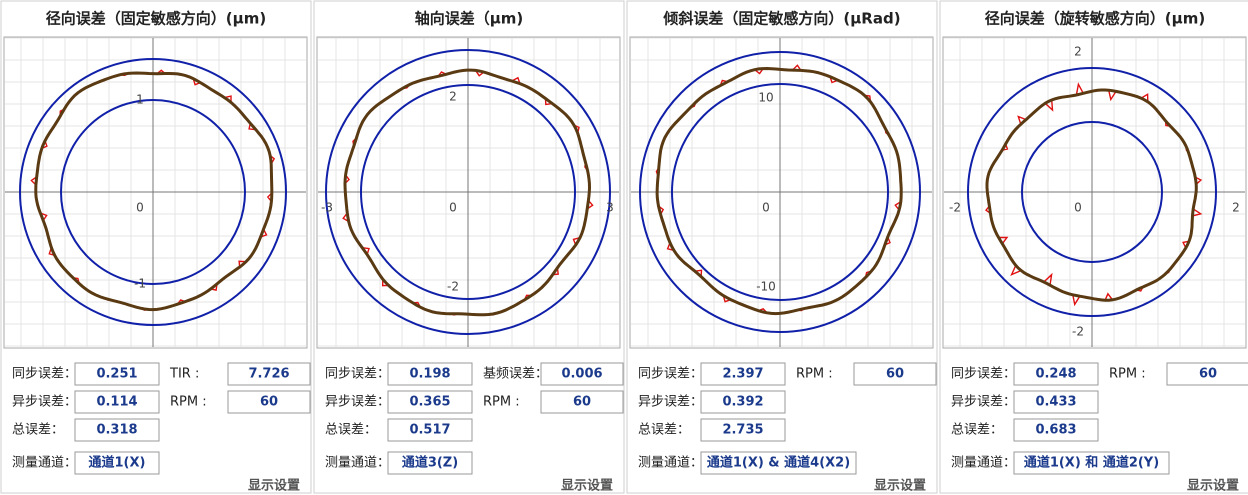  I want to click on panel-title: 倾斜误差（固定敏感方向）(μRad), so click(781, 19).